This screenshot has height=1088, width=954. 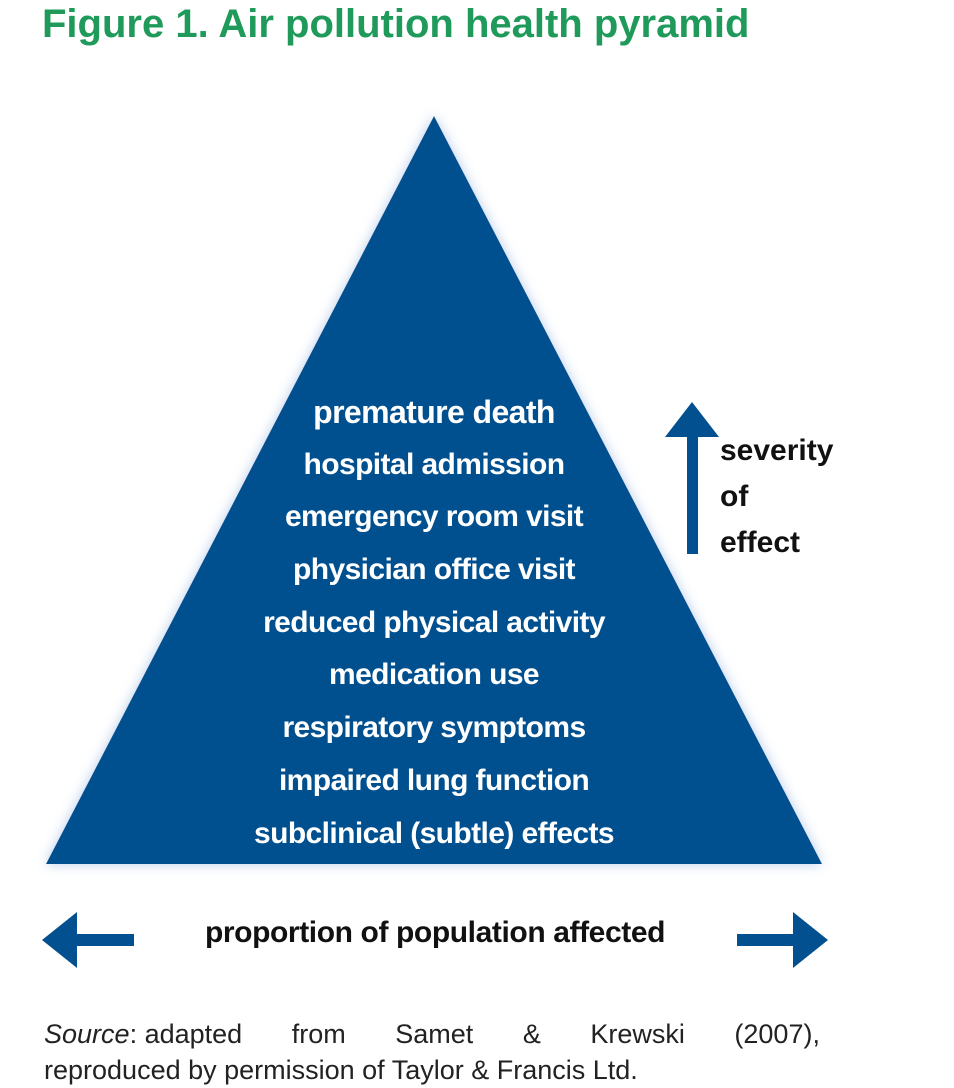 What do you see at coordinates (434, 728) in the screenshot?
I see `level-respiratory-symptoms: respiratory symptoms` at bounding box center [434, 728].